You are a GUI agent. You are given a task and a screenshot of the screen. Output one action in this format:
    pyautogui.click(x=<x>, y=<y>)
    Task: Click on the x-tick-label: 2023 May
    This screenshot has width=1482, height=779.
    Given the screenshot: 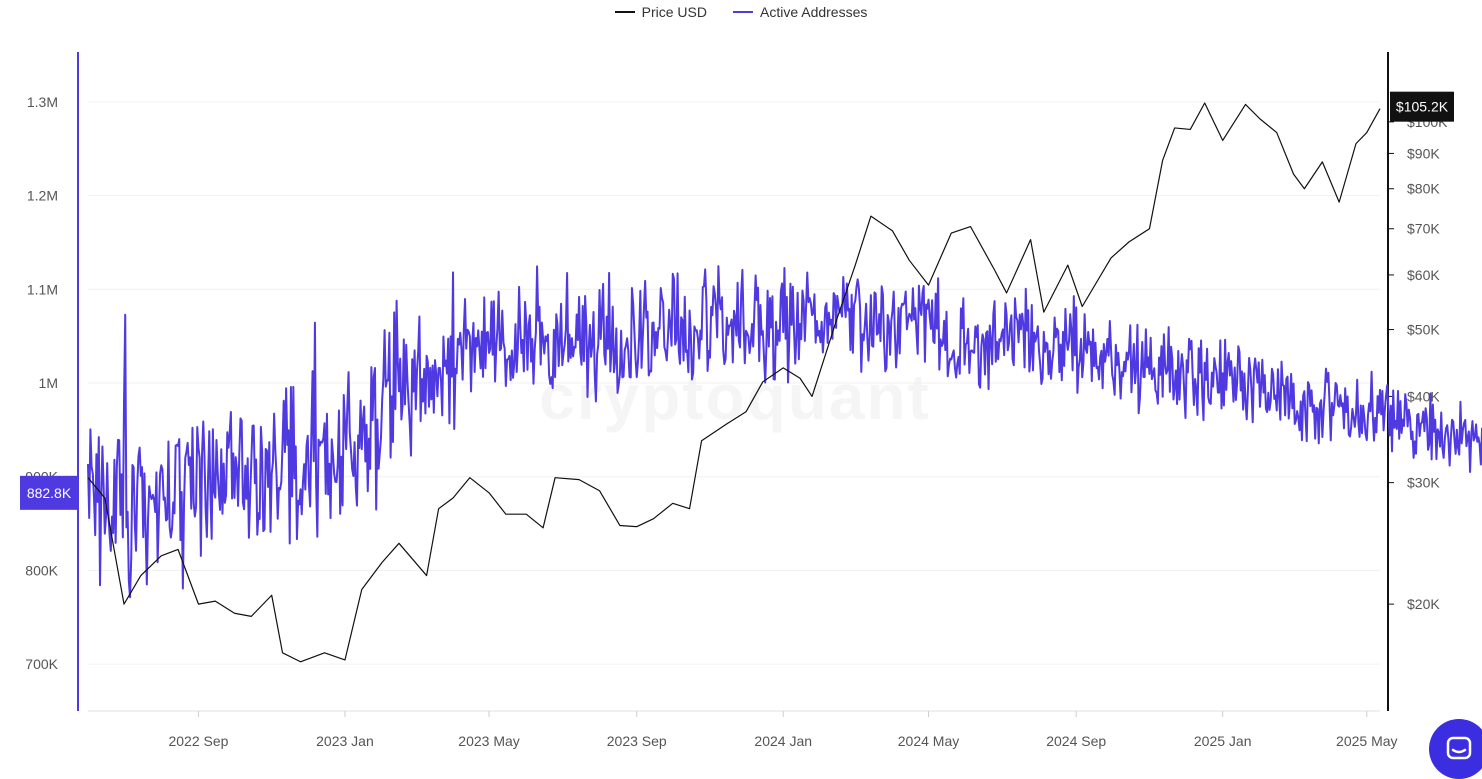 What is the action you would take?
    pyautogui.click(x=488, y=741)
    